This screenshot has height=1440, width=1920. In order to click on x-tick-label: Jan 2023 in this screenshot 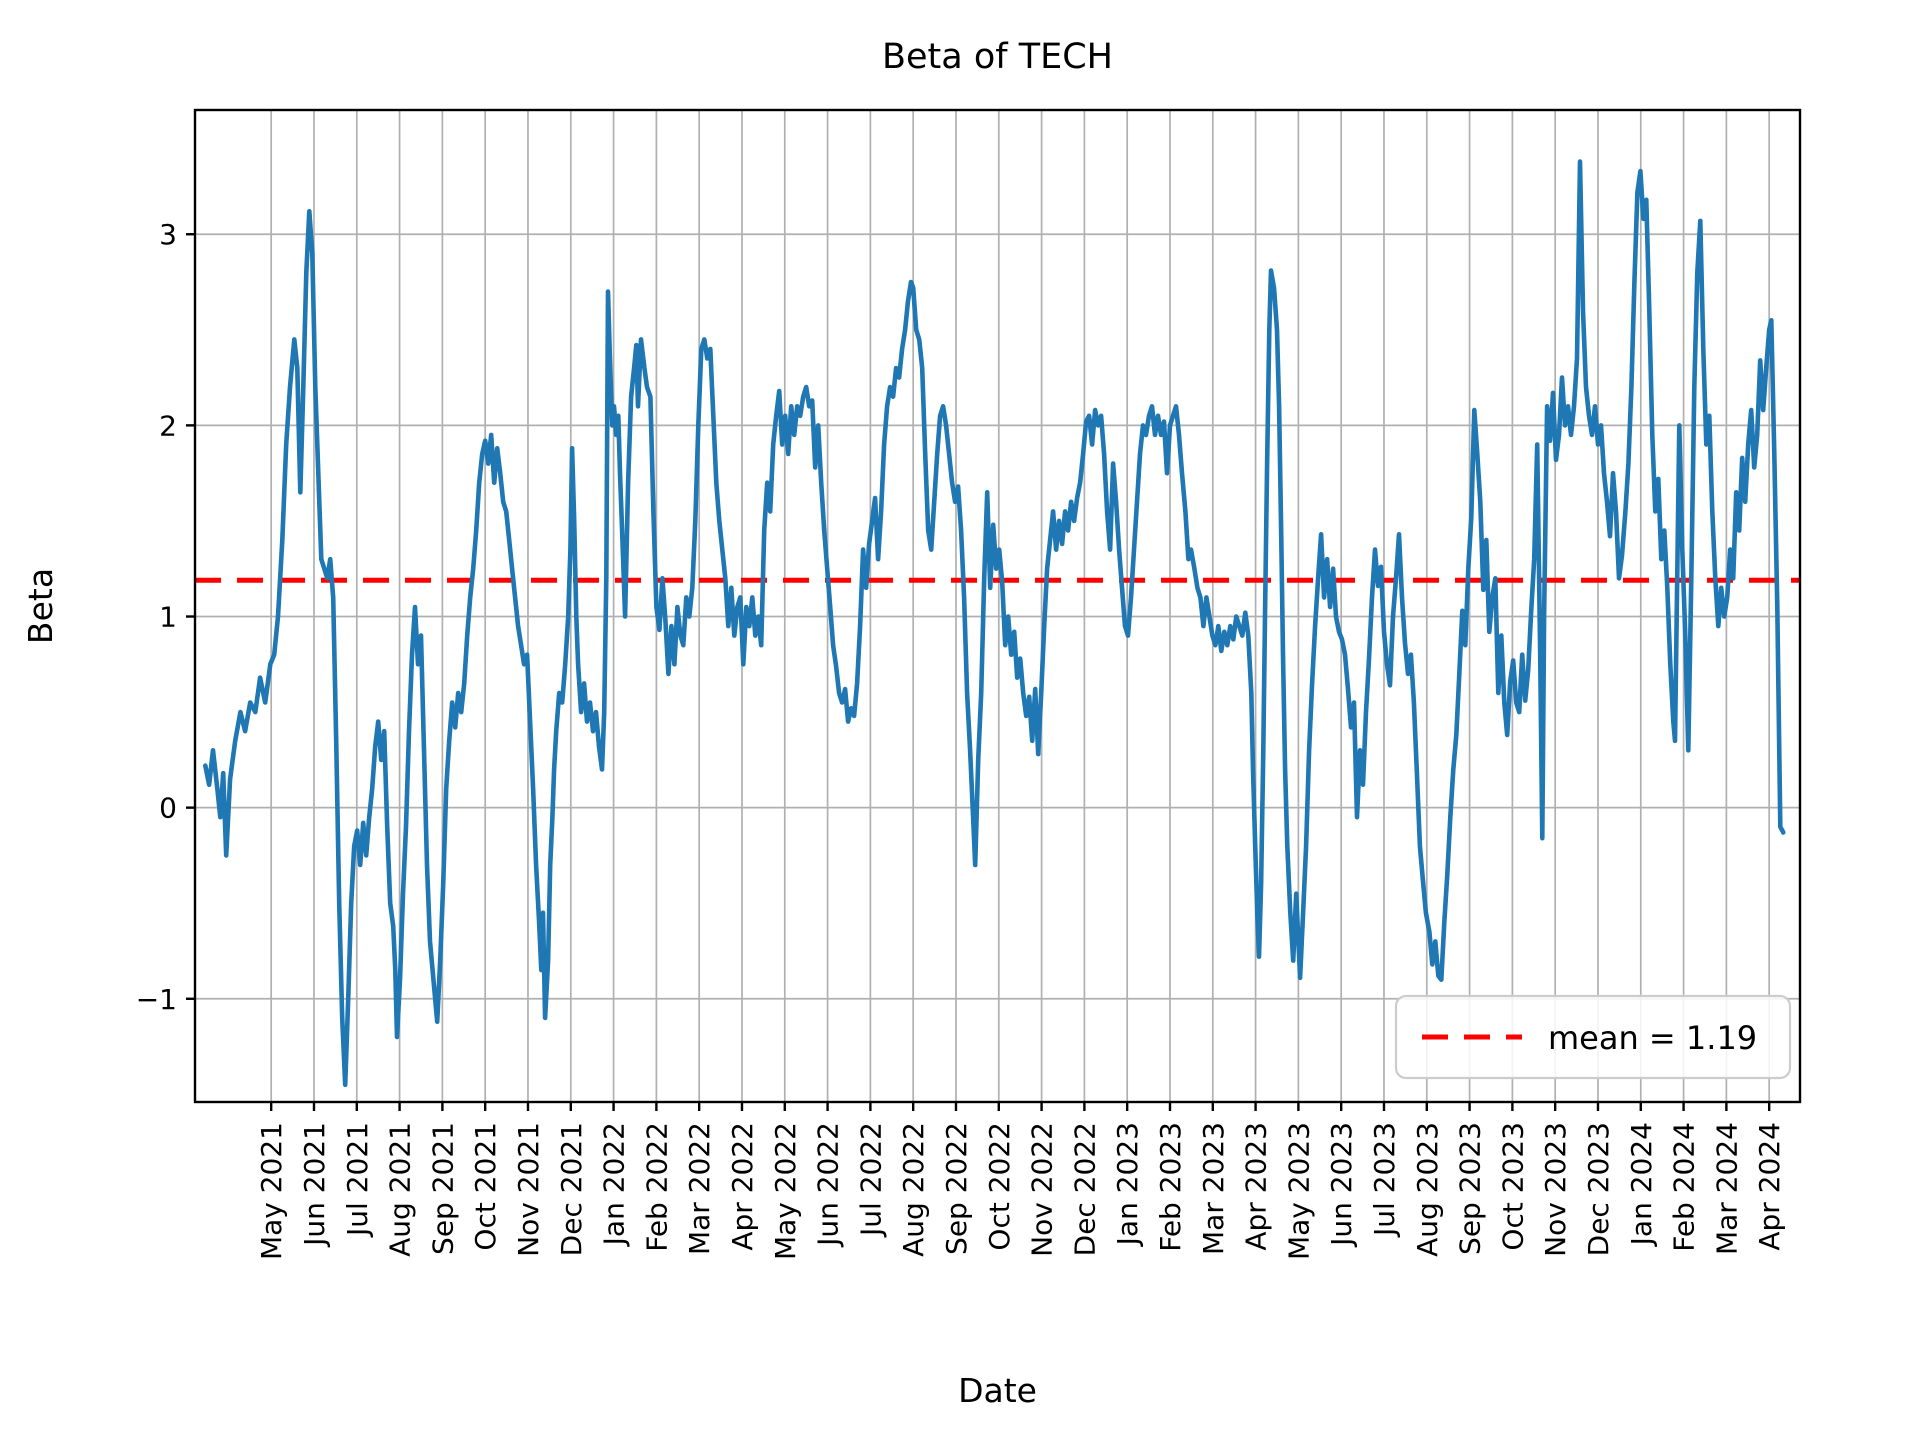, I will do `click(1127, 1184)`.